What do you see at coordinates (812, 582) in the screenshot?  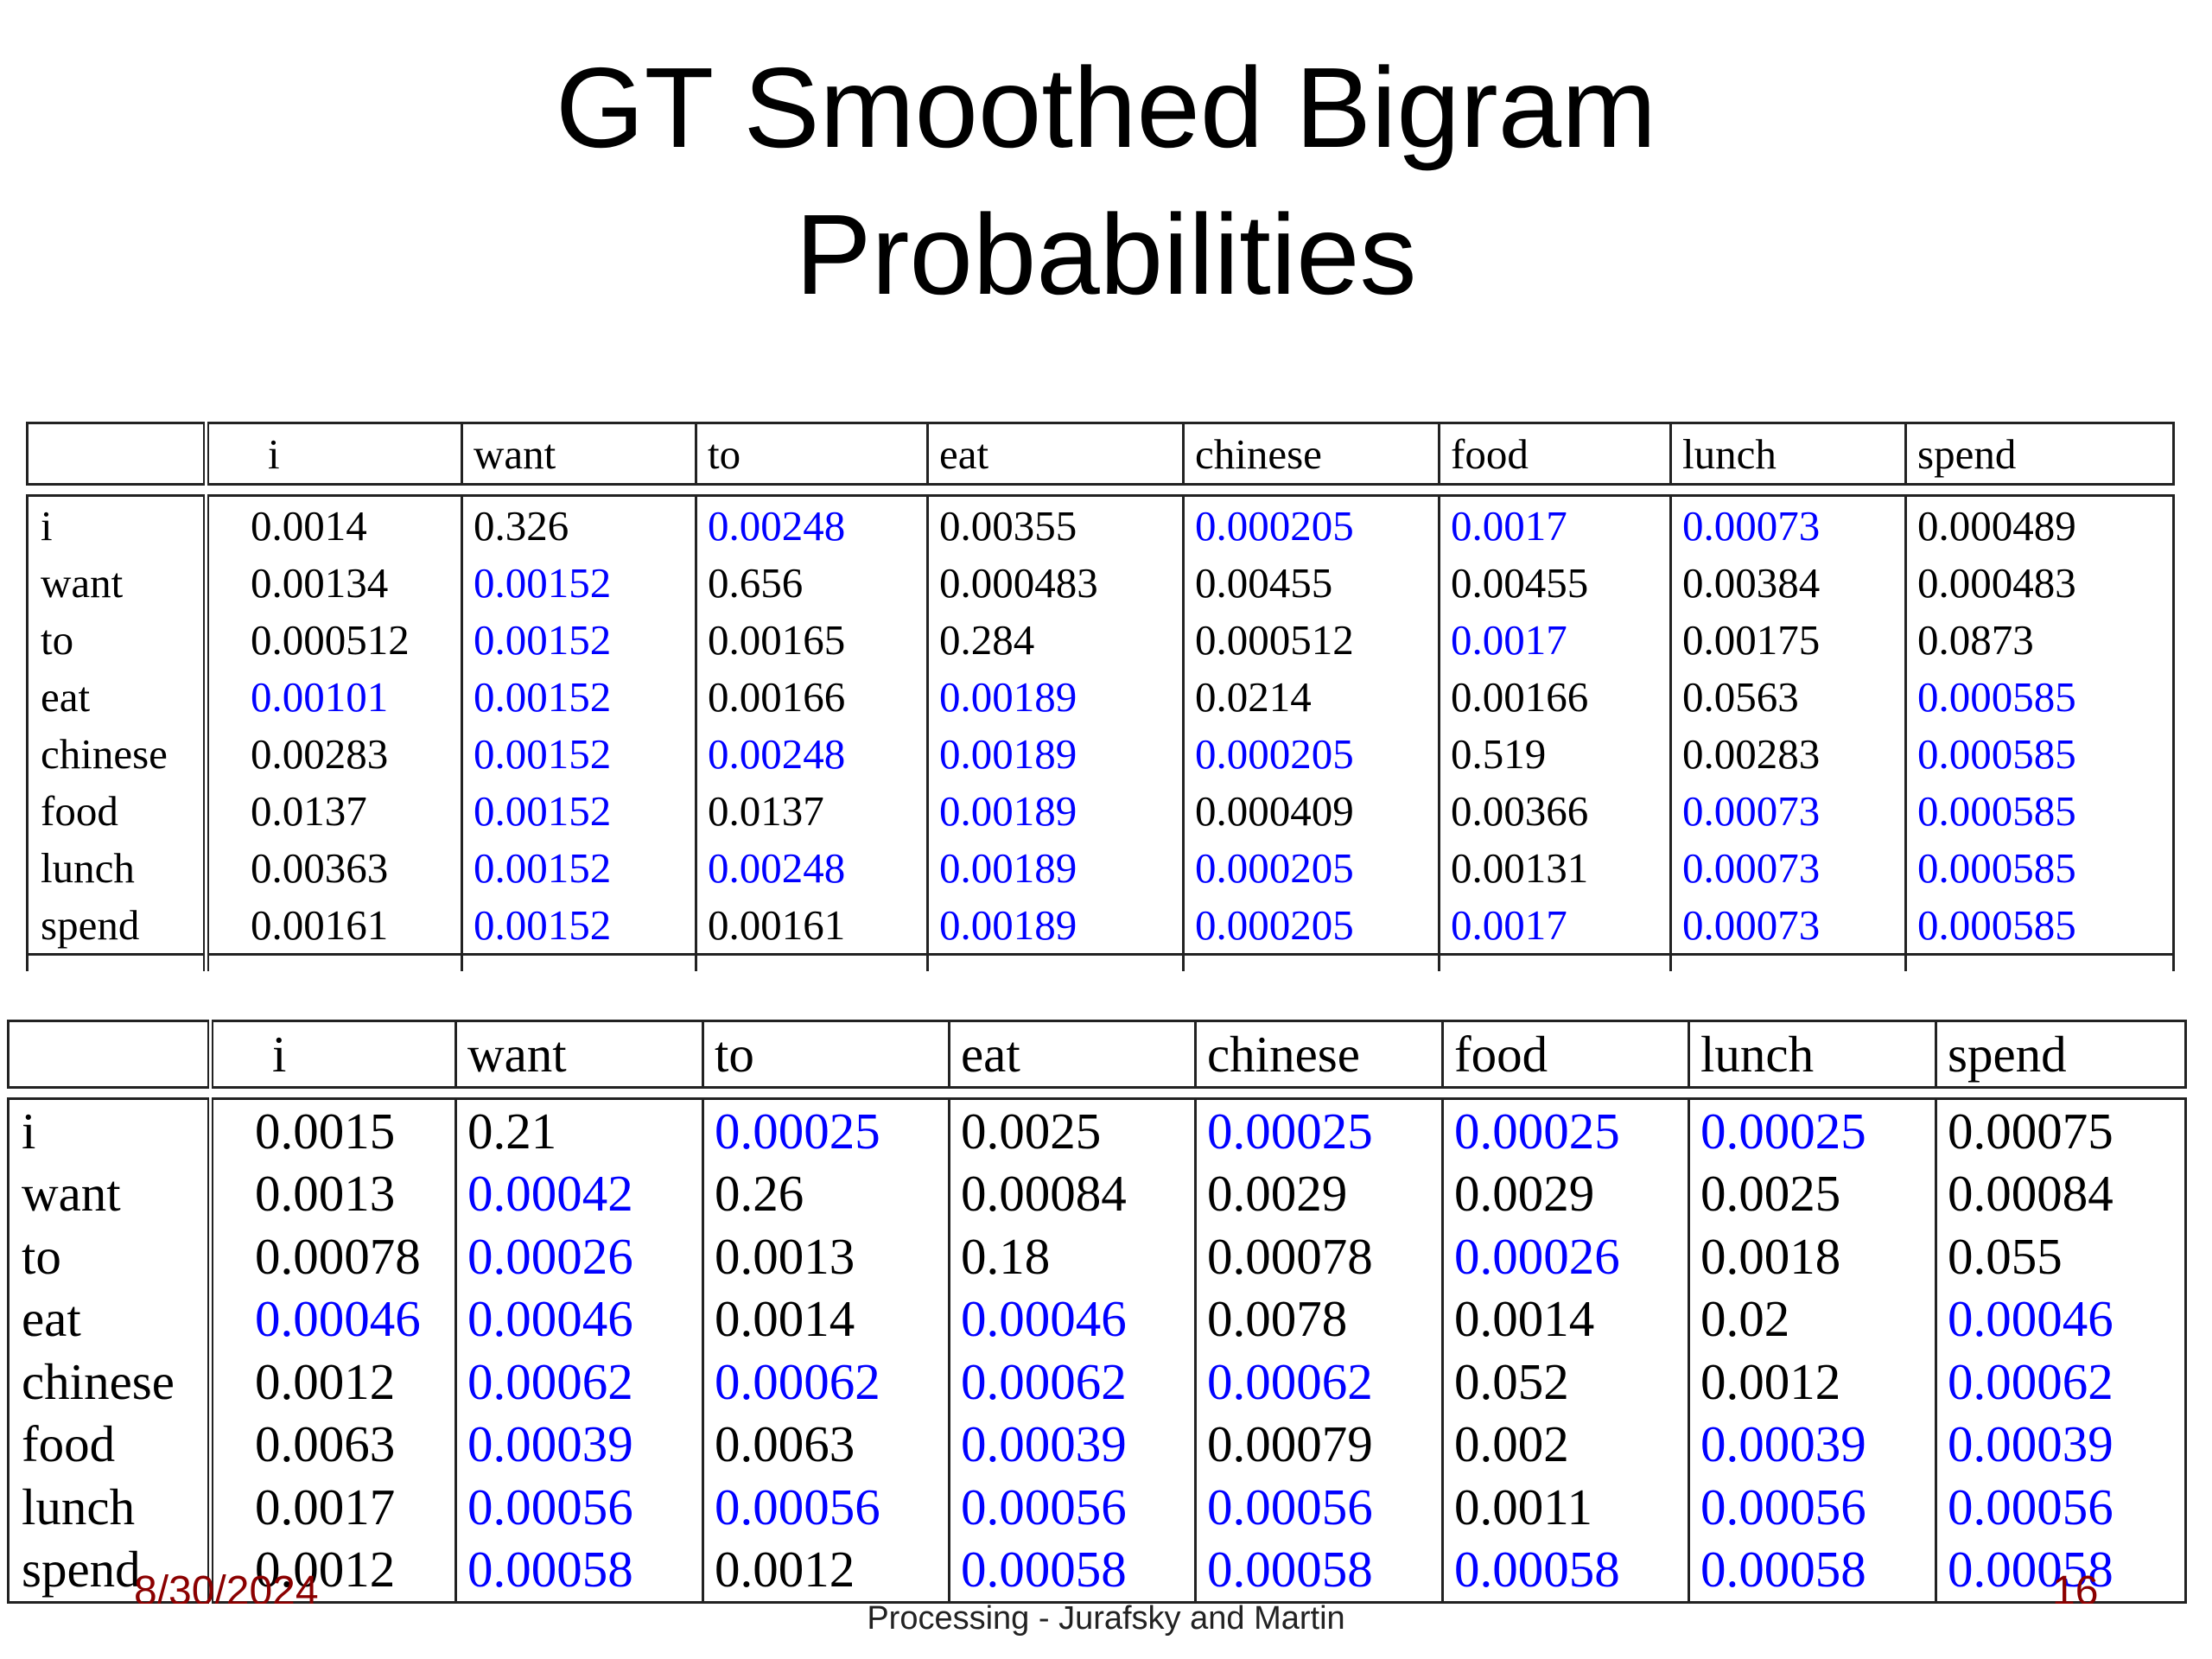 I see `probability-cell: 0.656` at bounding box center [812, 582].